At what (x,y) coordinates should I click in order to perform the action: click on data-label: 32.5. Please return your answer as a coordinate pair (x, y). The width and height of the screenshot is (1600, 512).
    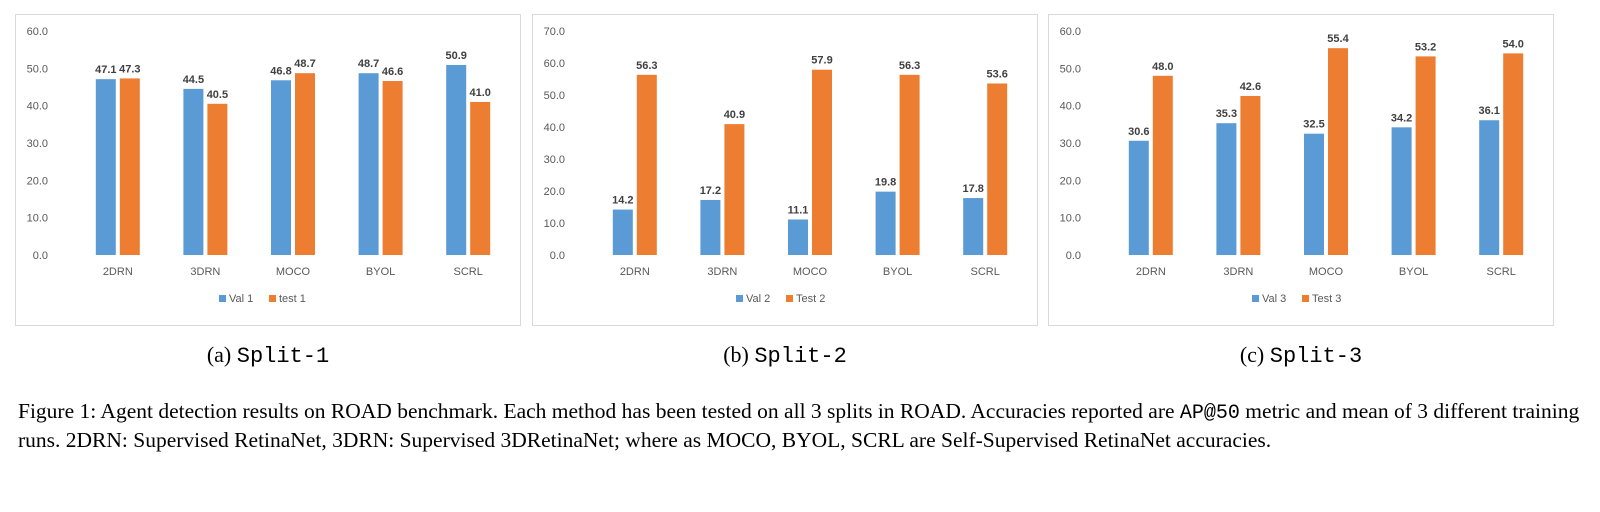
    Looking at the image, I should click on (1313, 125).